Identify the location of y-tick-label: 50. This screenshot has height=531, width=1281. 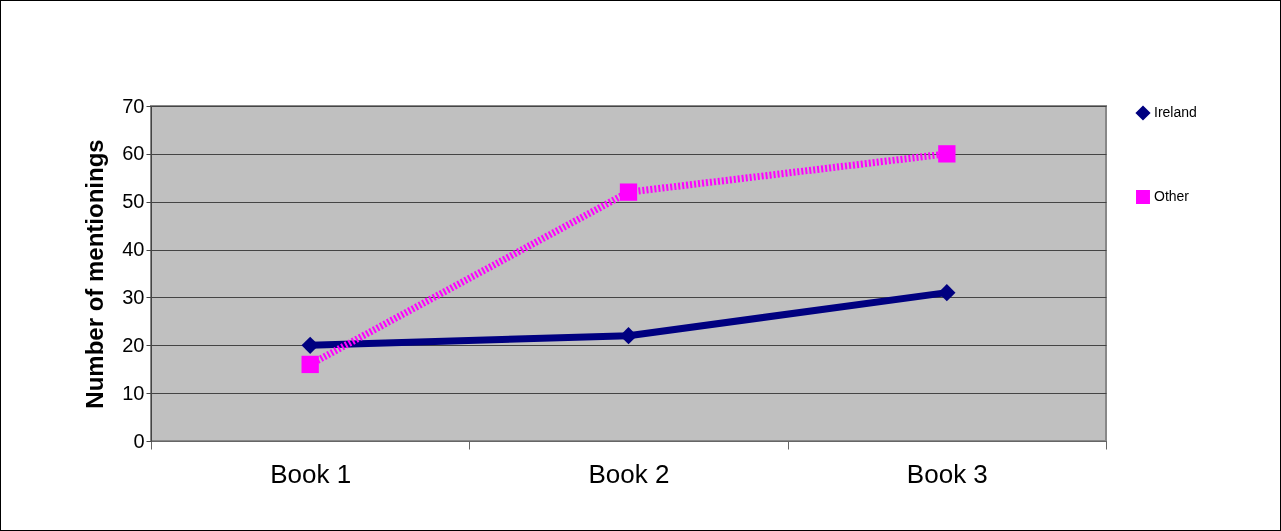
(133, 201).